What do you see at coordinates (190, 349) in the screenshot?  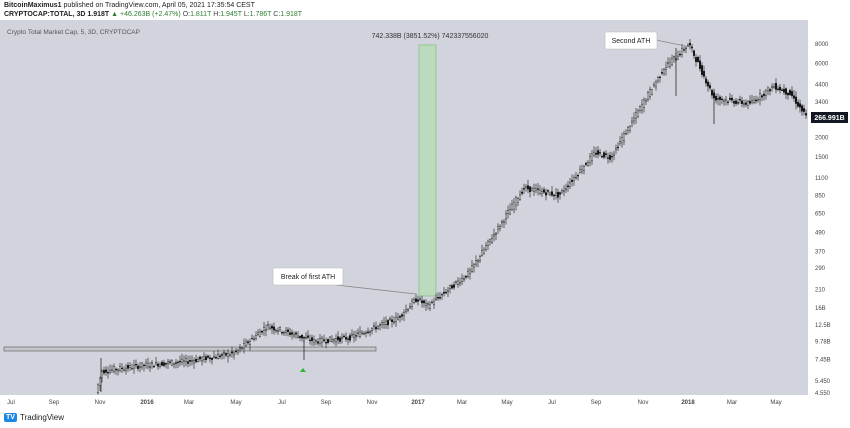 I see `support-zone` at bounding box center [190, 349].